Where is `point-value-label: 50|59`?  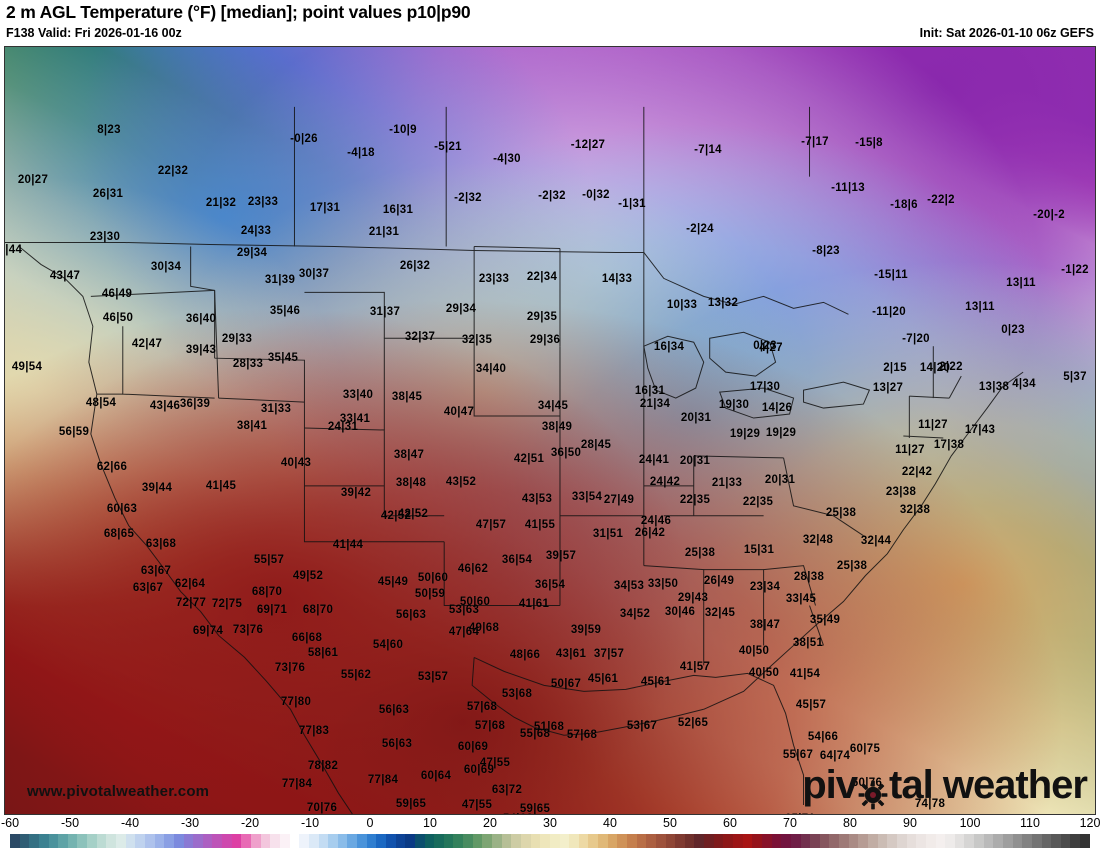 point-value-label: 50|59 is located at coordinates (430, 594).